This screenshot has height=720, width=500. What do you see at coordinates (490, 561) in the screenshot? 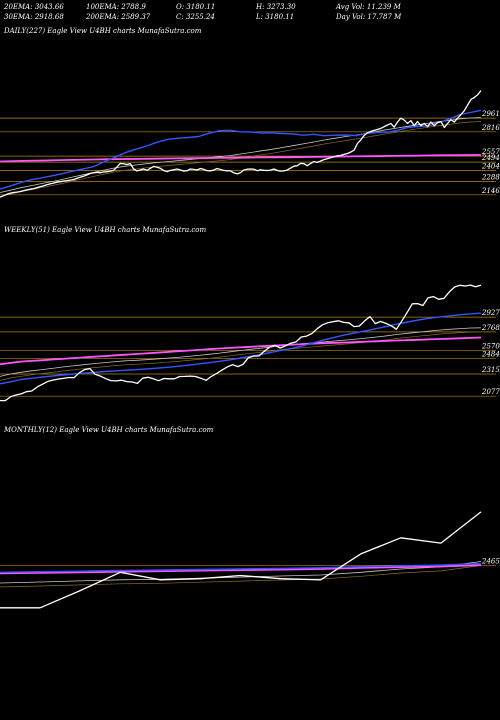
I see `monthly-level-label: 2465` at bounding box center [490, 561].